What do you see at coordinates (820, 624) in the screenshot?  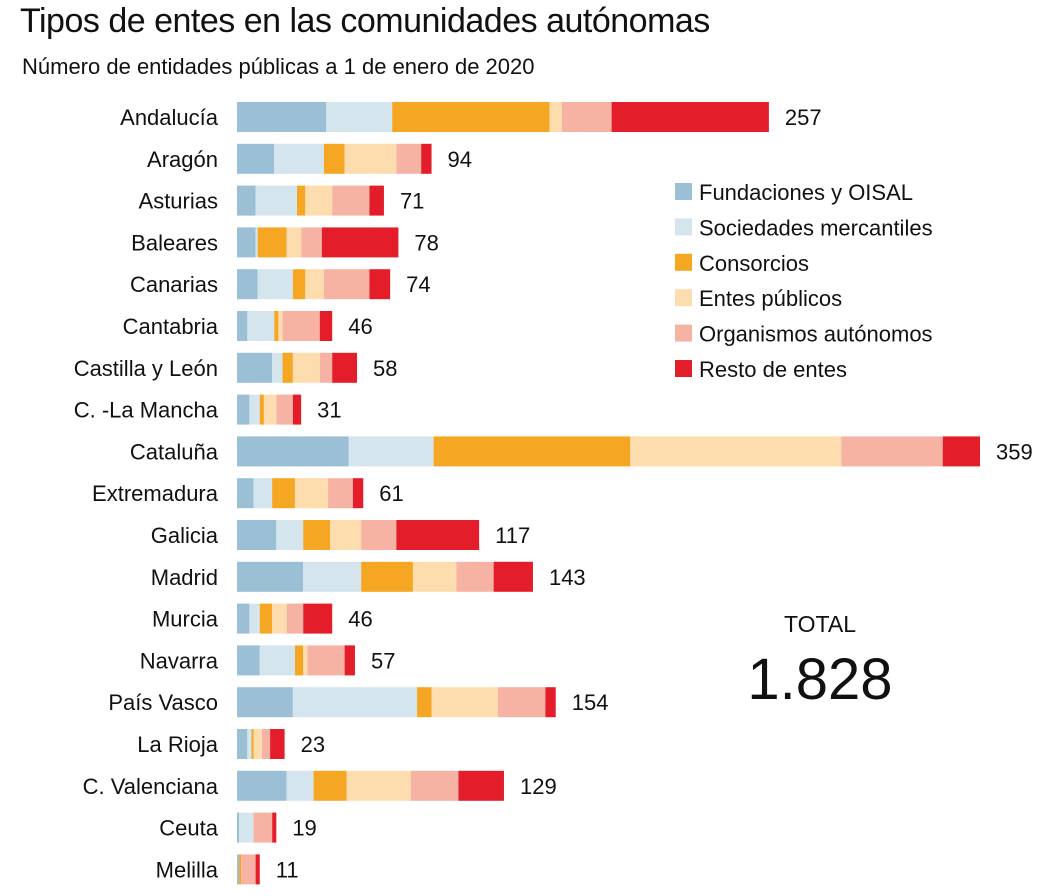 I see `total-label: TOTAL` at bounding box center [820, 624].